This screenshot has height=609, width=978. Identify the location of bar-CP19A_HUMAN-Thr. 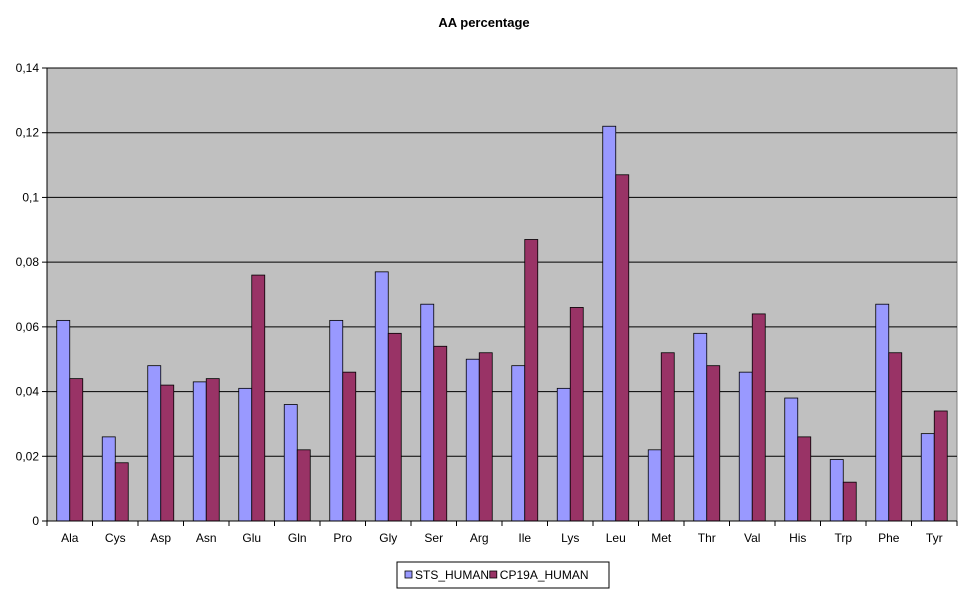
(713, 443).